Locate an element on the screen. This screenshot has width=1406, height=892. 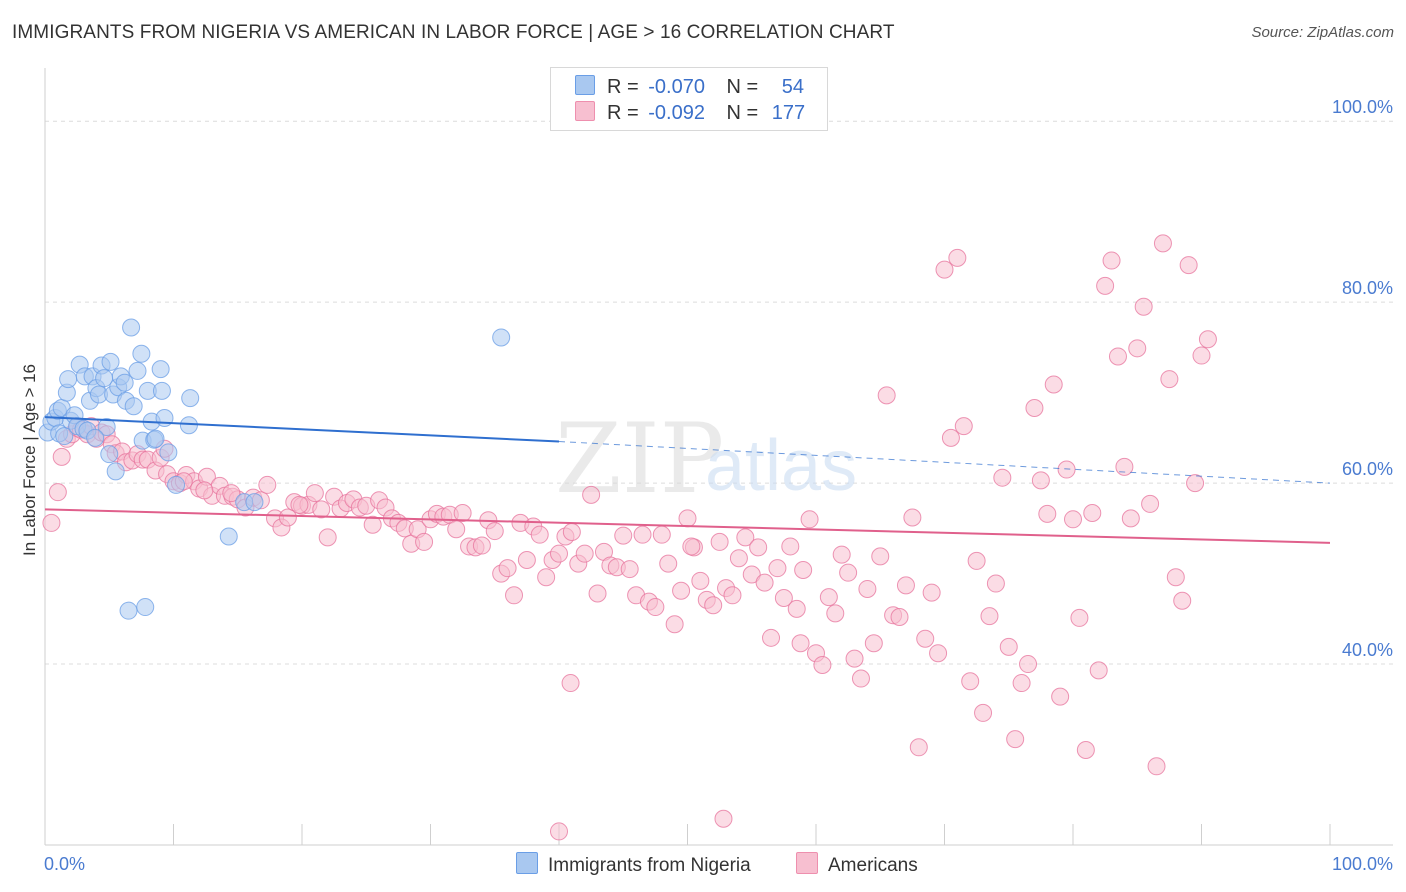
legend-item-americans: Americans is located at coordinates (857, 864).